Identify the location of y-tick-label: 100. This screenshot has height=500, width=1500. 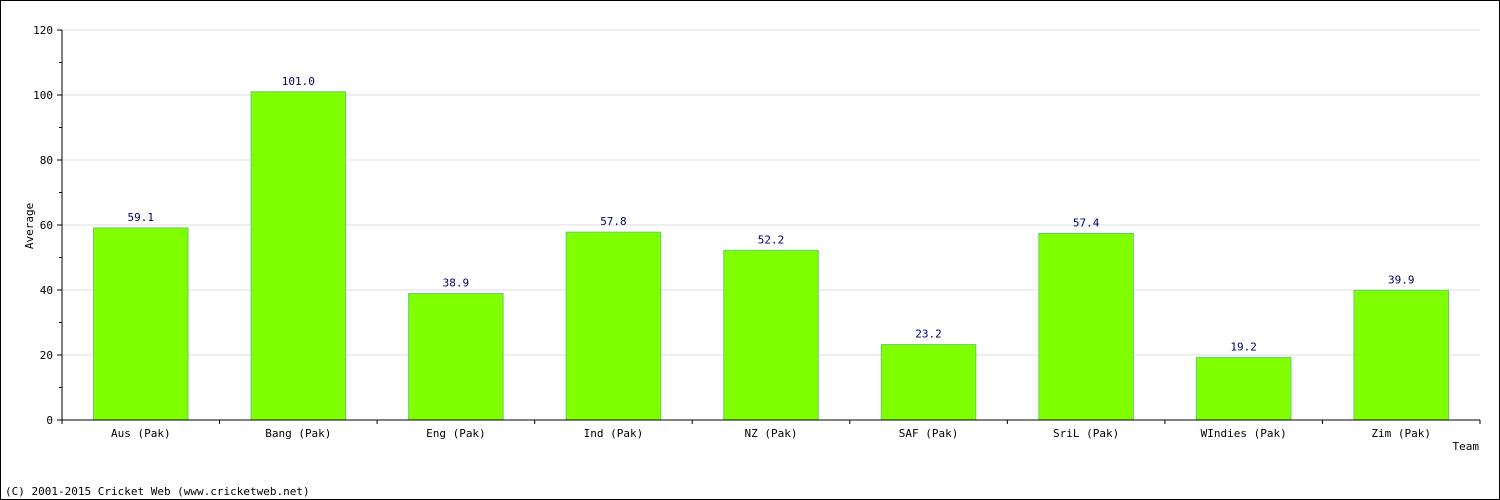
(43, 95).